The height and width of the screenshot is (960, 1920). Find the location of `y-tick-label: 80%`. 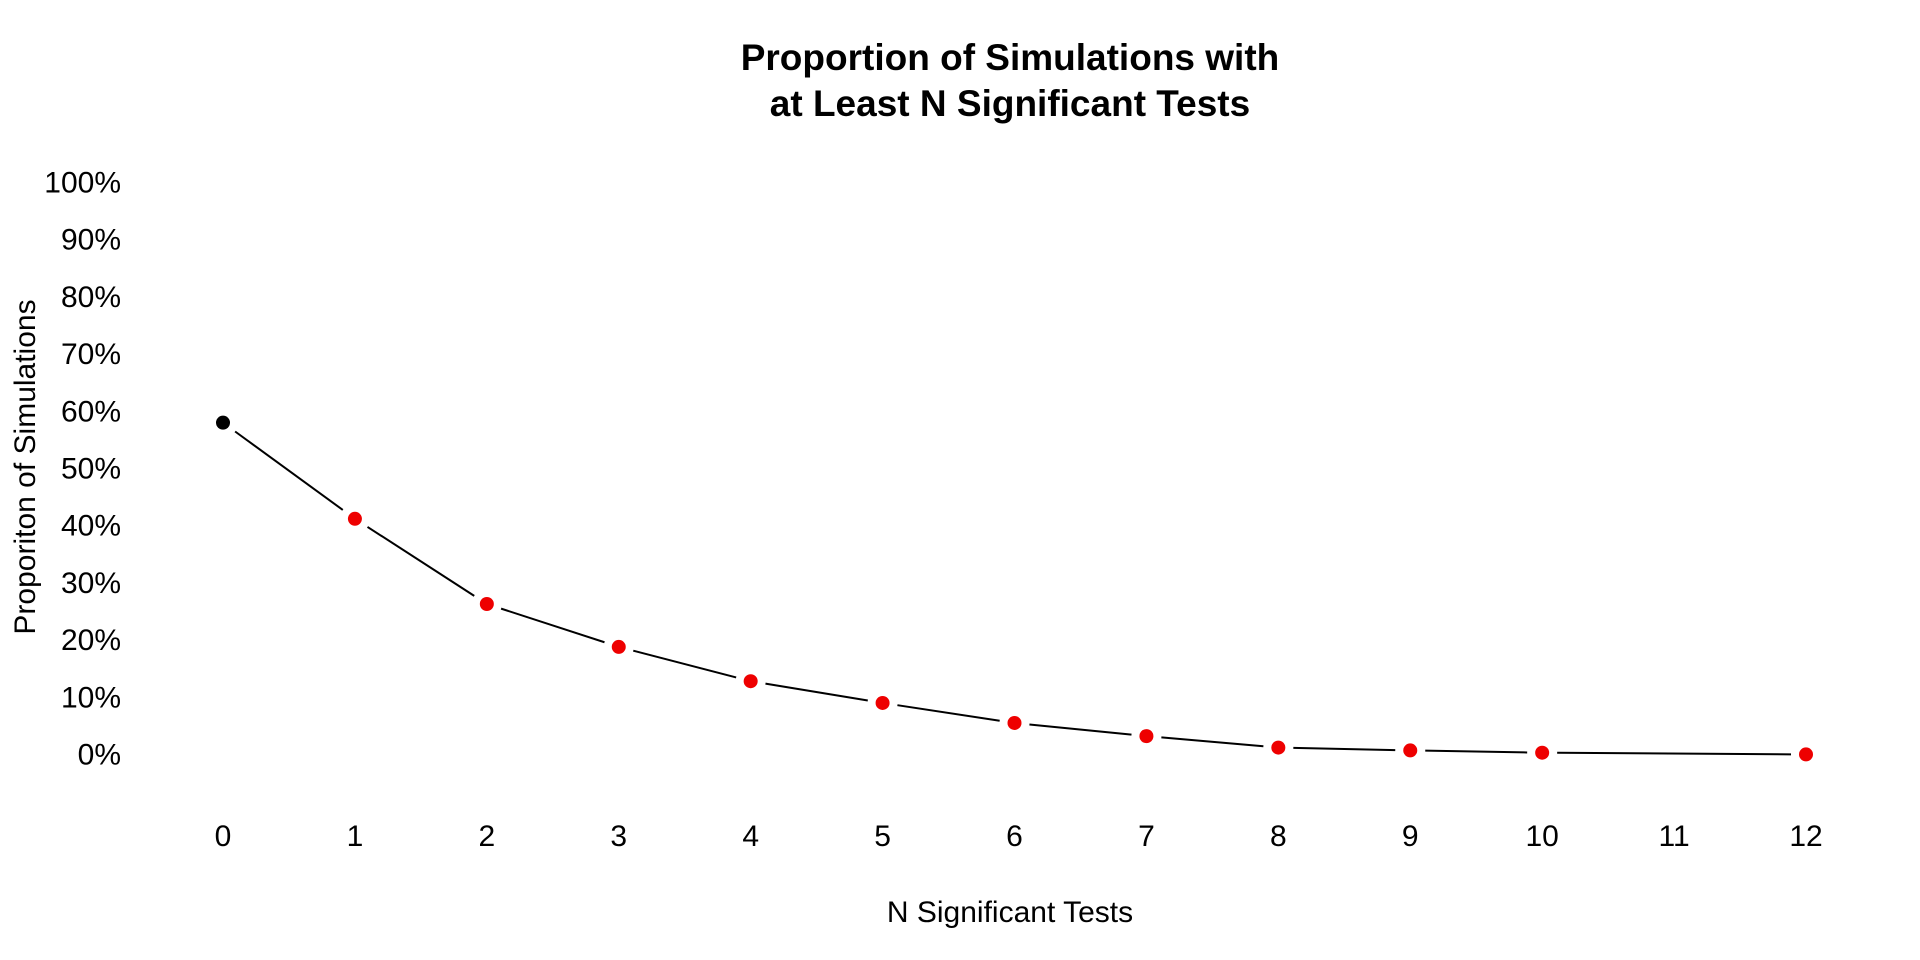

y-tick-label: 80% is located at coordinates (91, 297).